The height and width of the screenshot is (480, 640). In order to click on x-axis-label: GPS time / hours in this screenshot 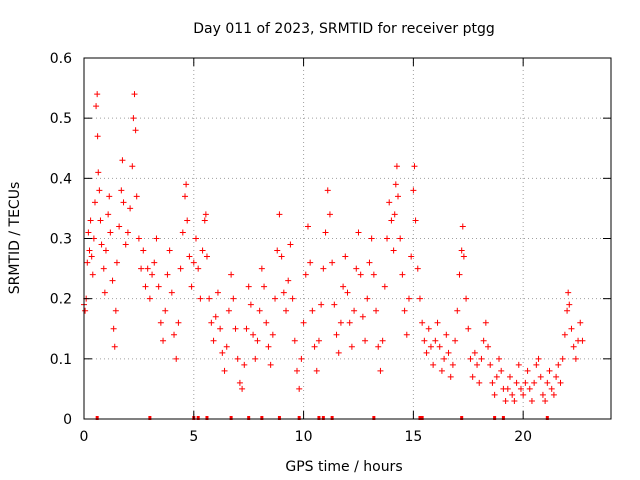, I will do `click(343, 467)`.